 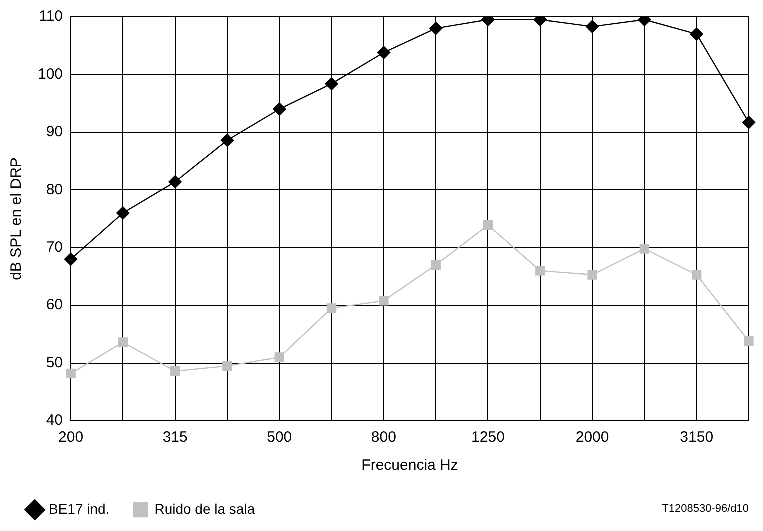 What do you see at coordinates (593, 437) in the screenshot?
I see `x-tick-label: 2000` at bounding box center [593, 437].